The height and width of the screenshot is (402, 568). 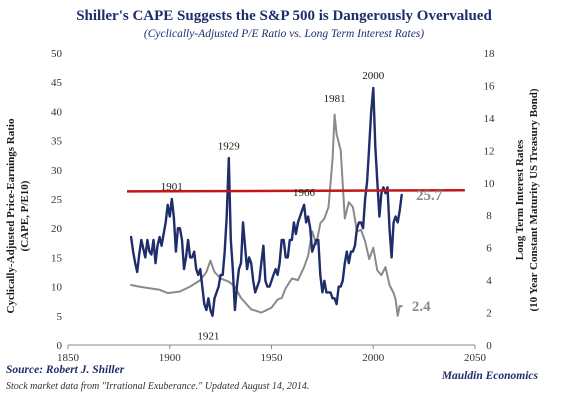 What do you see at coordinates (57, 112) in the screenshot?
I see `left-y-tick-label: 40` at bounding box center [57, 112].